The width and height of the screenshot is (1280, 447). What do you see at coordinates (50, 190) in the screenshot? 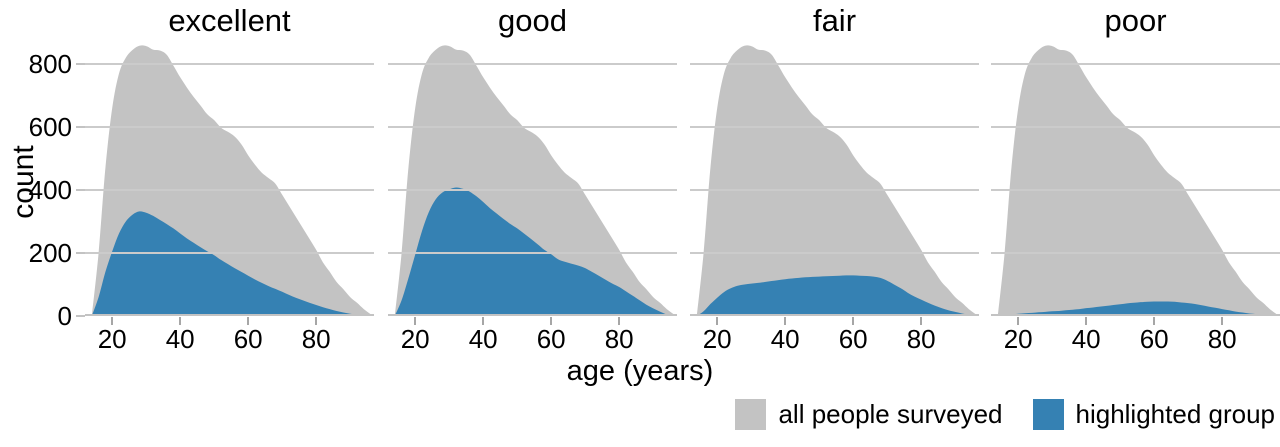
I see `y-tick-label: 400` at bounding box center [50, 190].